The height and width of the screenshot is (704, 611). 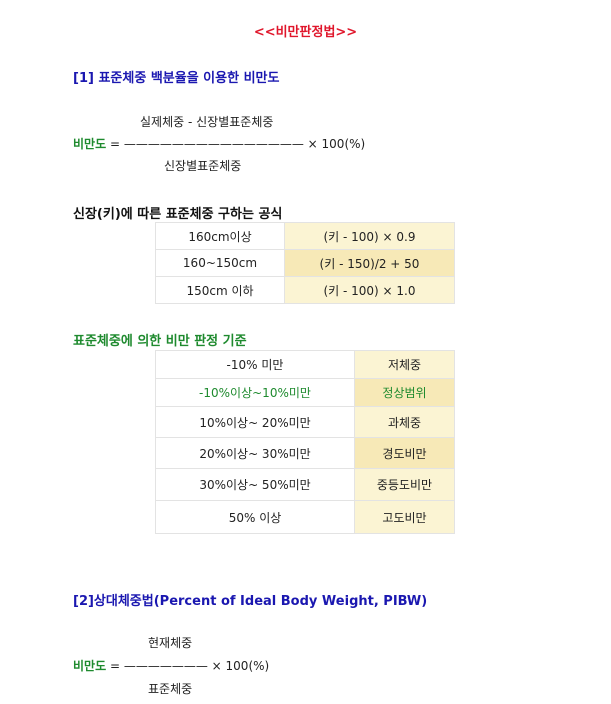 What do you see at coordinates (404, 392) in the screenshot?
I see `criteria-result-cell: 정상범위` at bounding box center [404, 392].